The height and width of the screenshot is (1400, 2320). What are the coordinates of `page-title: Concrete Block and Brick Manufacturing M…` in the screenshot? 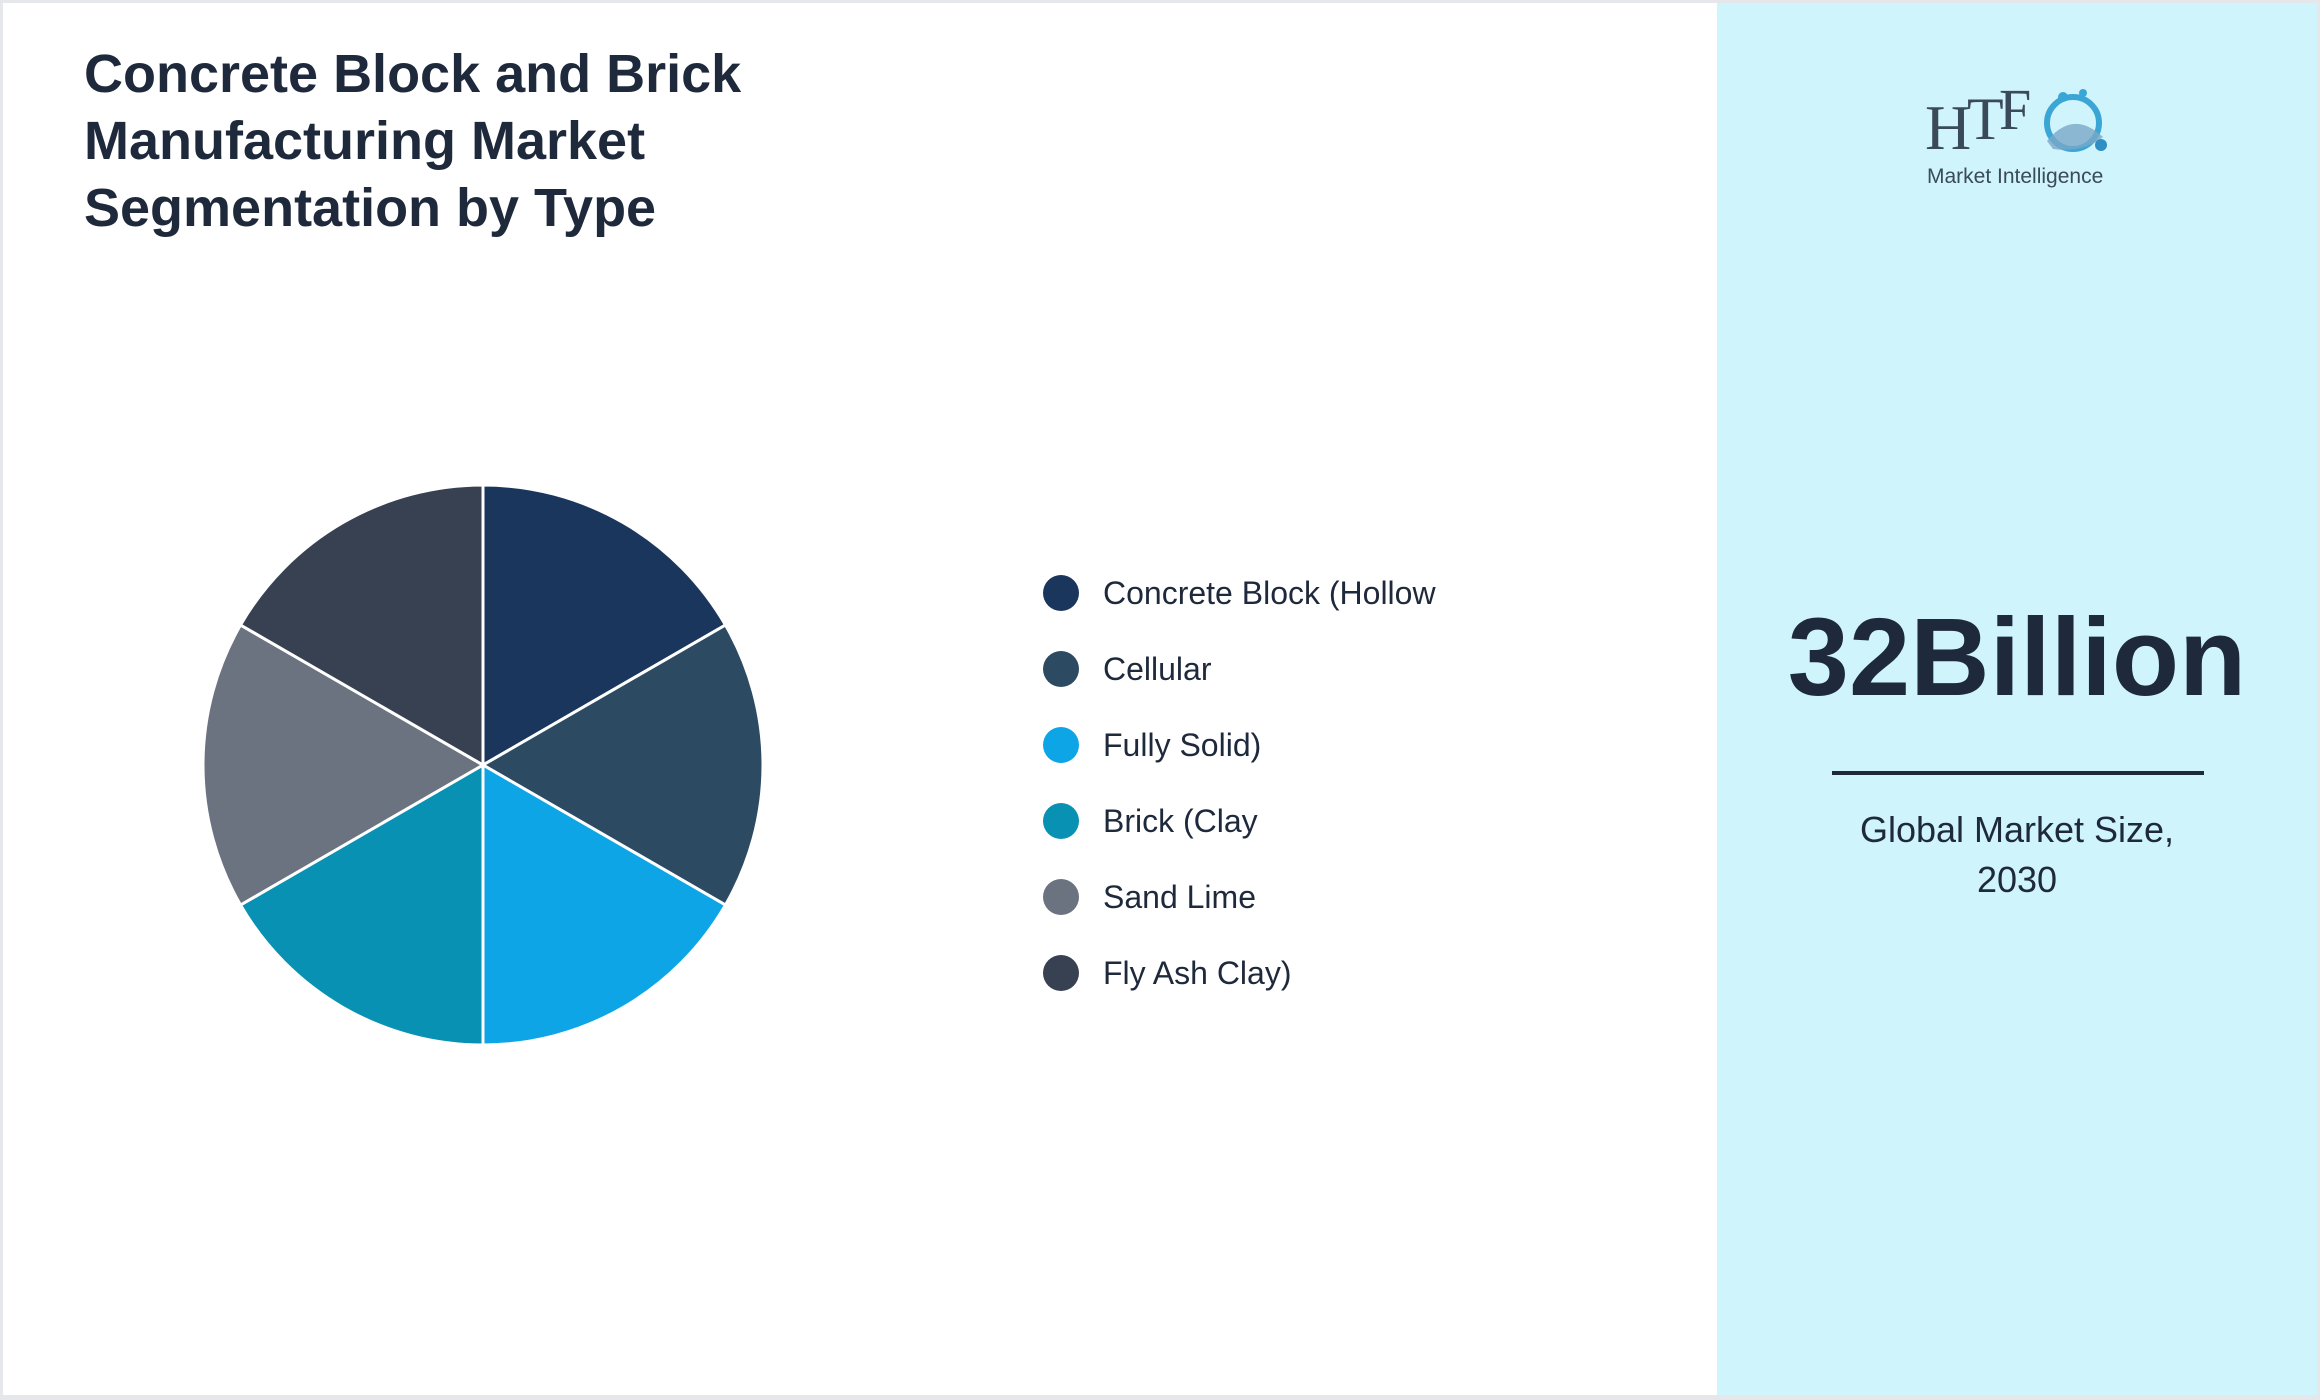 It's located at (413, 141).